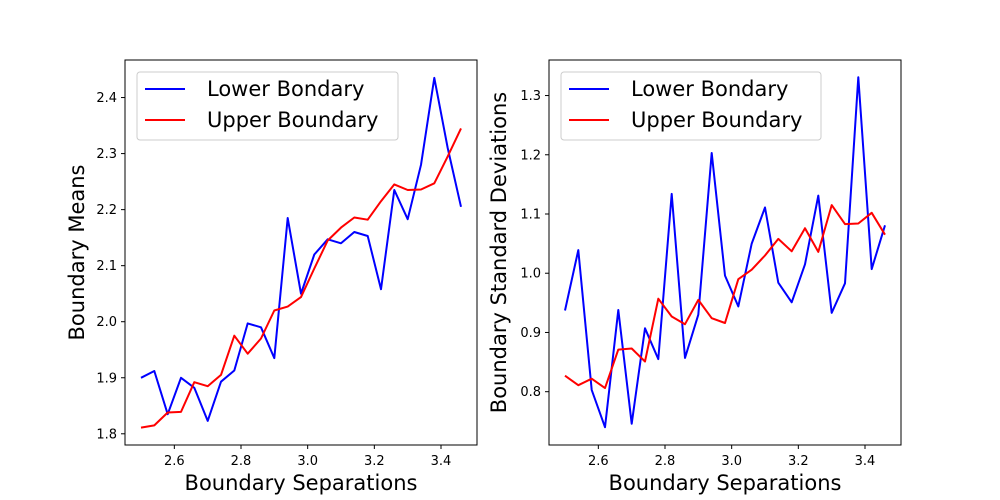 This screenshot has width=1000, height=500. What do you see at coordinates (106, 154) in the screenshot?
I see `y-tick-label: 2.3` at bounding box center [106, 154].